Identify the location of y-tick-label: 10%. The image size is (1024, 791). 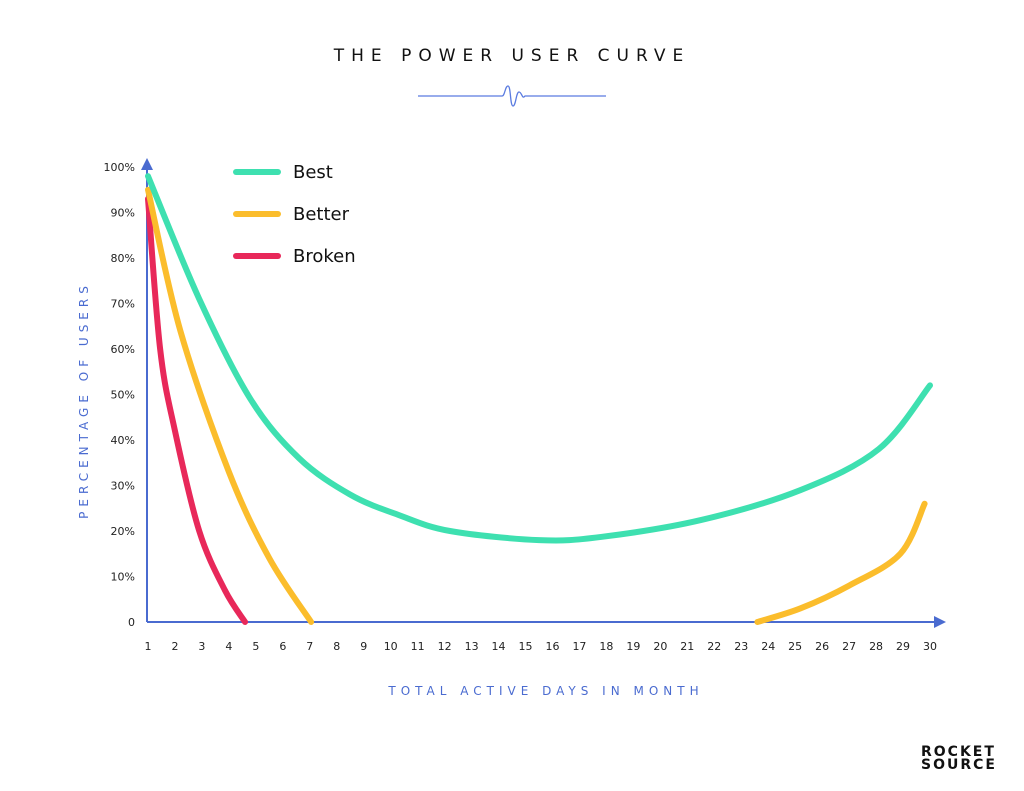
(123, 577).